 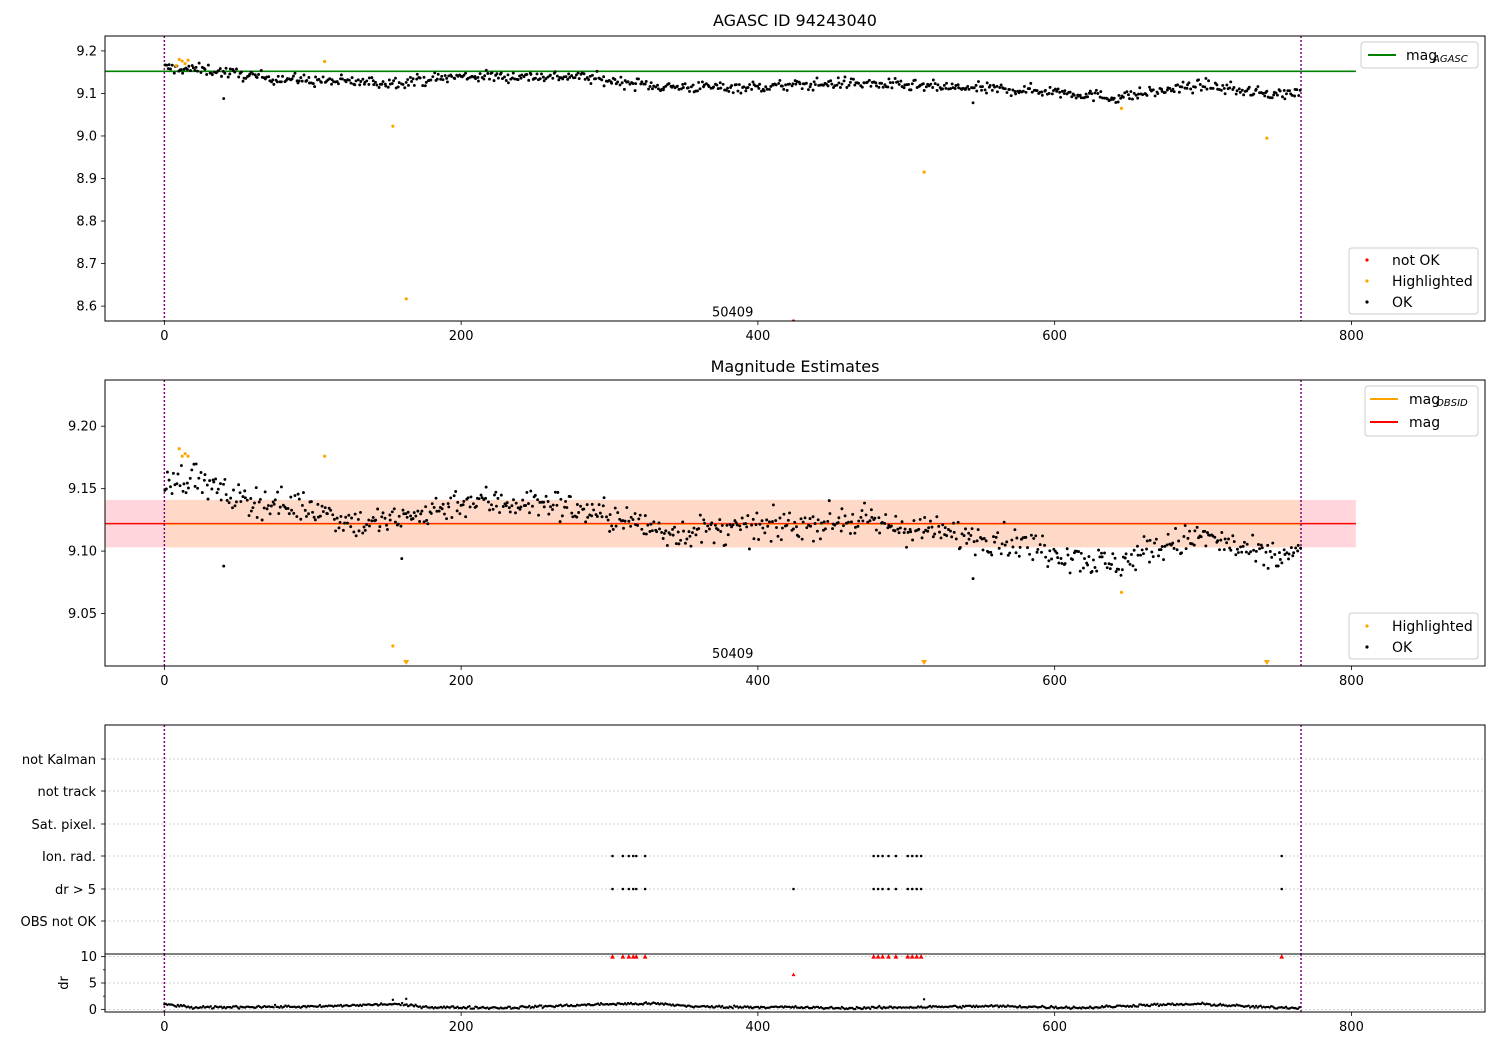 What do you see at coordinates (325, 61) in the screenshot?
I see `highlighted-point` at bounding box center [325, 61].